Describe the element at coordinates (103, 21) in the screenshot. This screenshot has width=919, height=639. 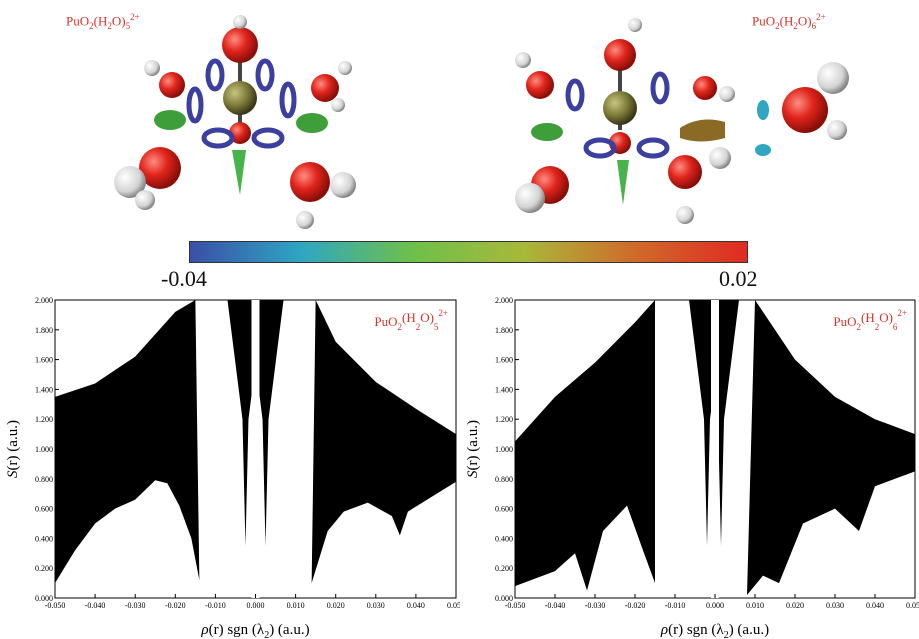
I see `molecule-label-left: PuO2(H2O)52+` at that location.